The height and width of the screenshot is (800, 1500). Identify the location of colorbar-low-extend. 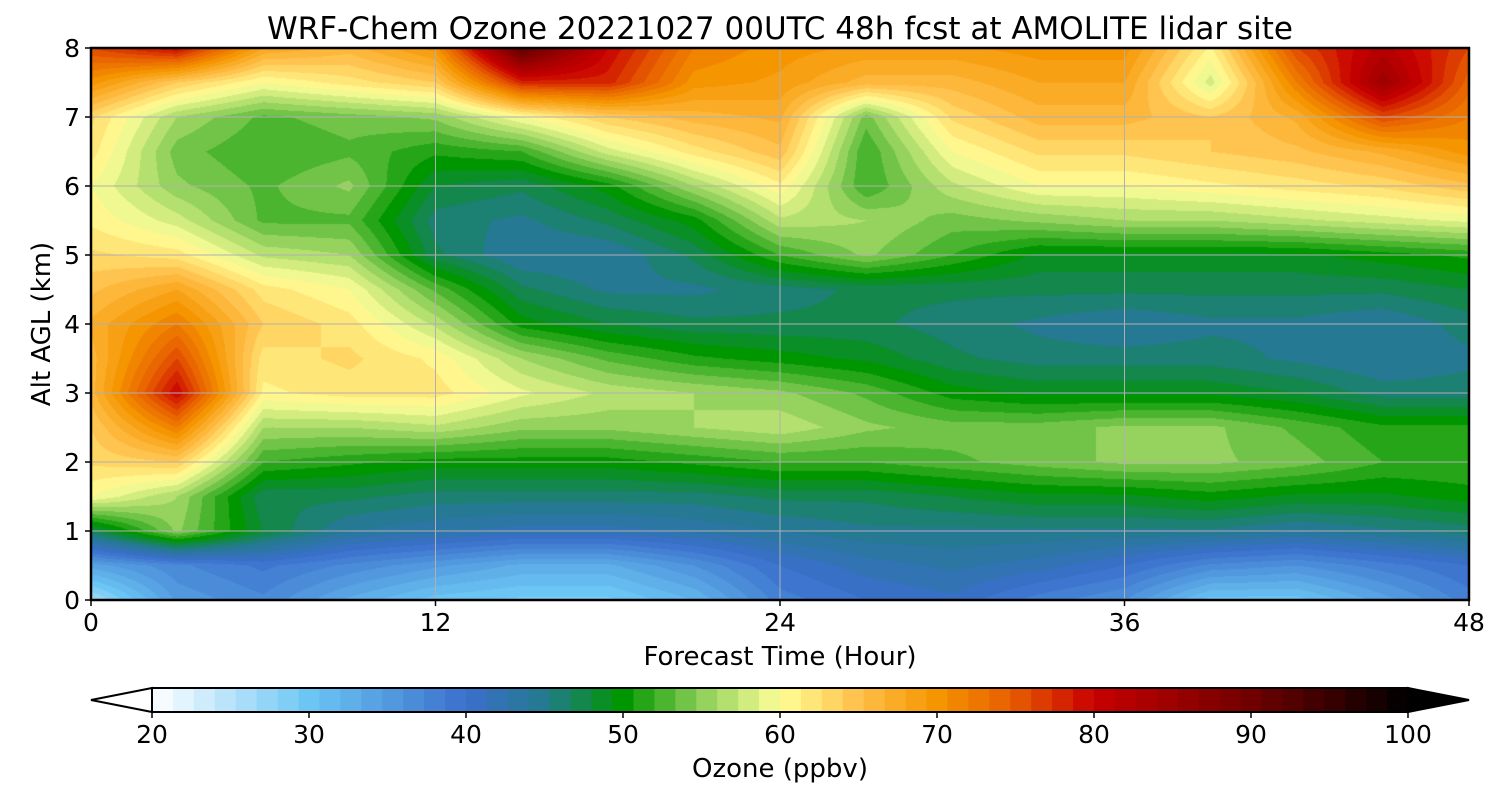
(121, 700).